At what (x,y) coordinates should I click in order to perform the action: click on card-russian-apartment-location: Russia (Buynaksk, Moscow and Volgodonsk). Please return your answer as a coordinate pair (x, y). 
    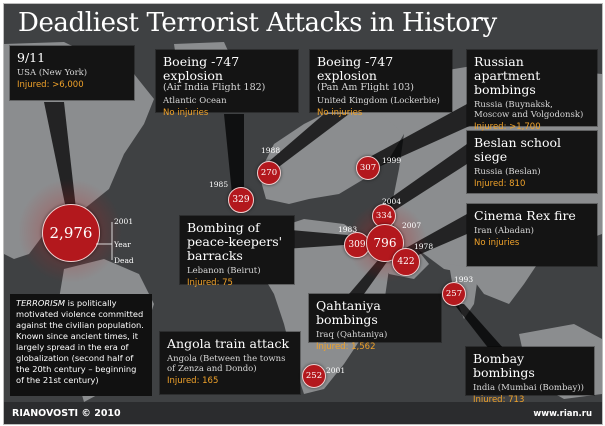
    Looking at the image, I should click on (529, 110).